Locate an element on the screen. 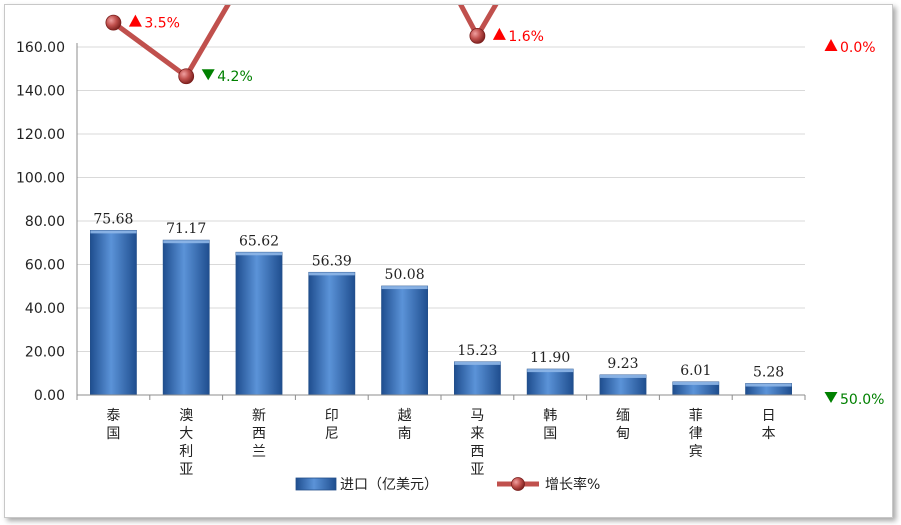 This screenshot has height=525, width=901. x-category-char: 来 is located at coordinates (477, 434).